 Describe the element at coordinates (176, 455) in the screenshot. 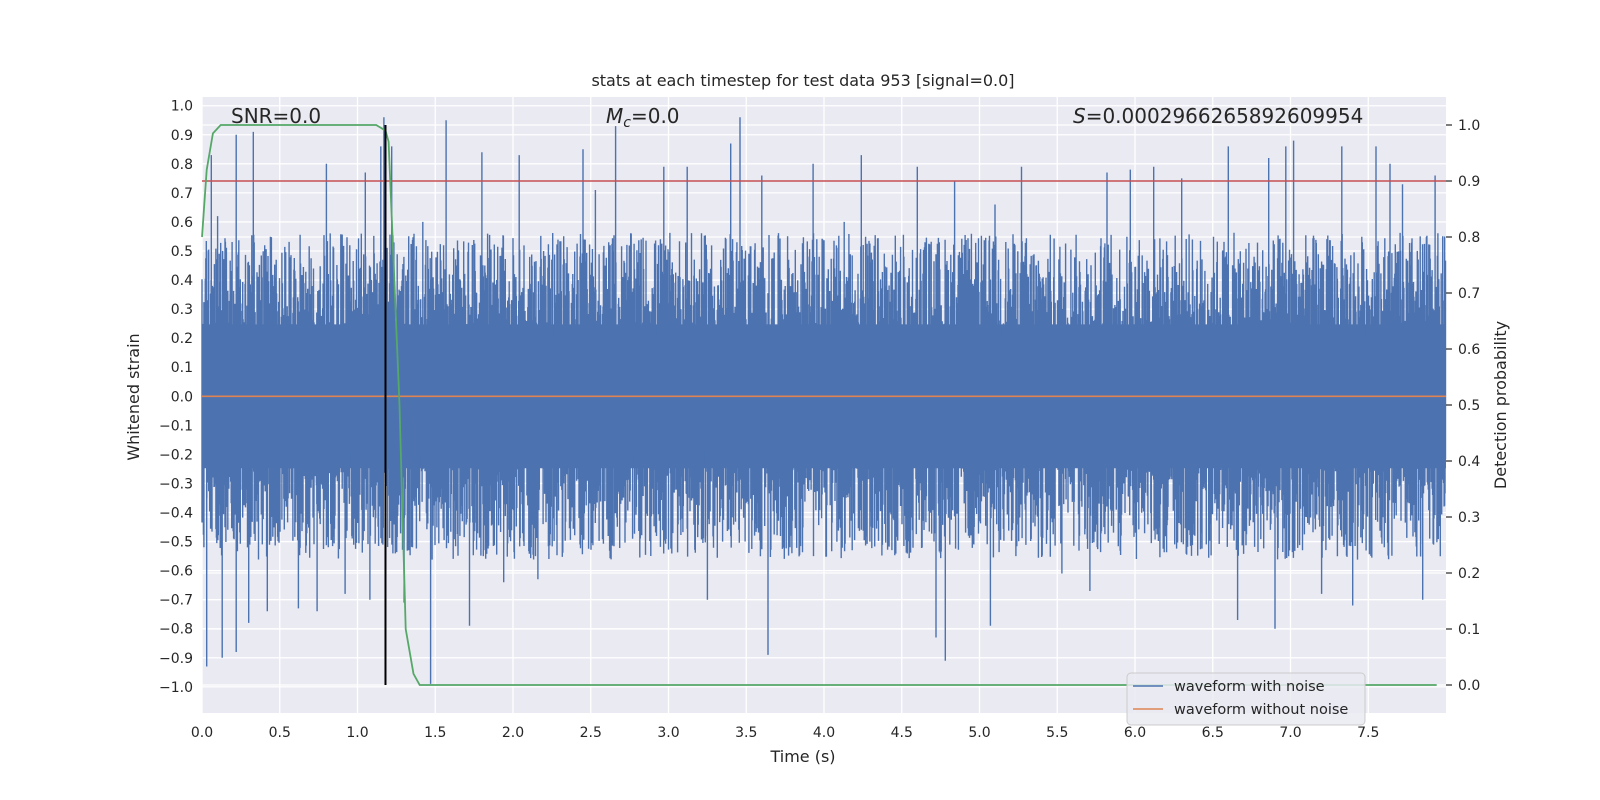

I see `y-tick-label: −0.2` at that location.